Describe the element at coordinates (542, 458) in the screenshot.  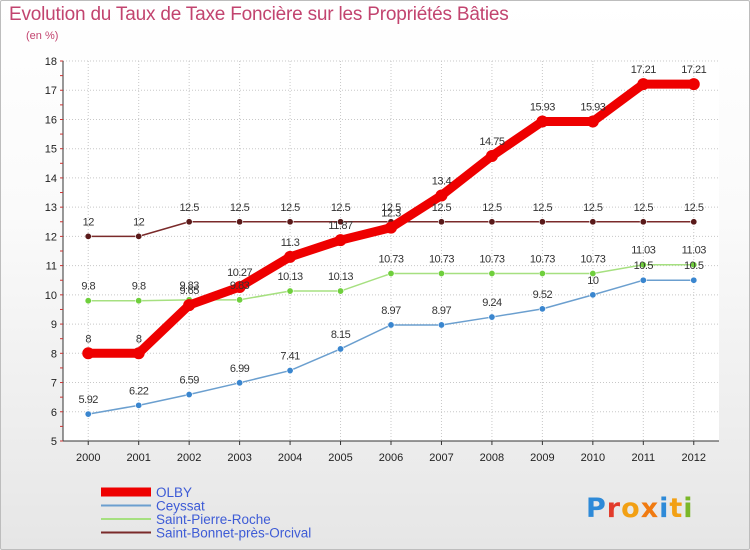
I see `x-tick-label: 2009` at that location.